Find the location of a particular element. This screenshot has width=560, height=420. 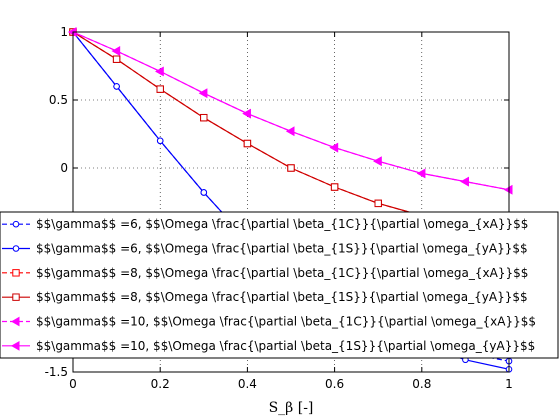

x-tick-label: 1 is located at coordinates (509, 384).